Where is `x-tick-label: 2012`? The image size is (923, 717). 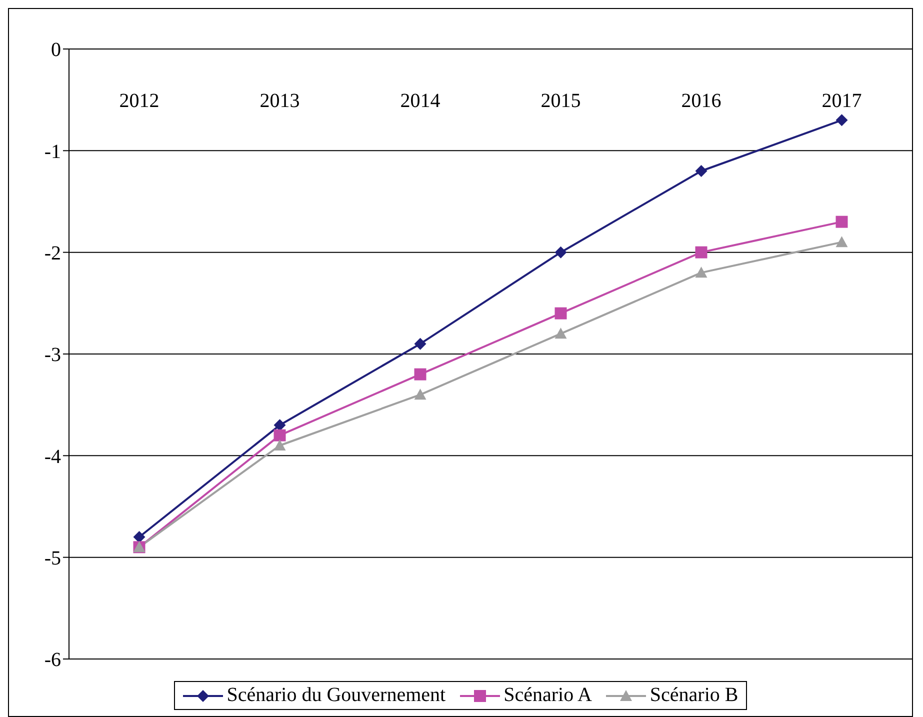
x-tick-label: 2012 is located at coordinates (139, 101).